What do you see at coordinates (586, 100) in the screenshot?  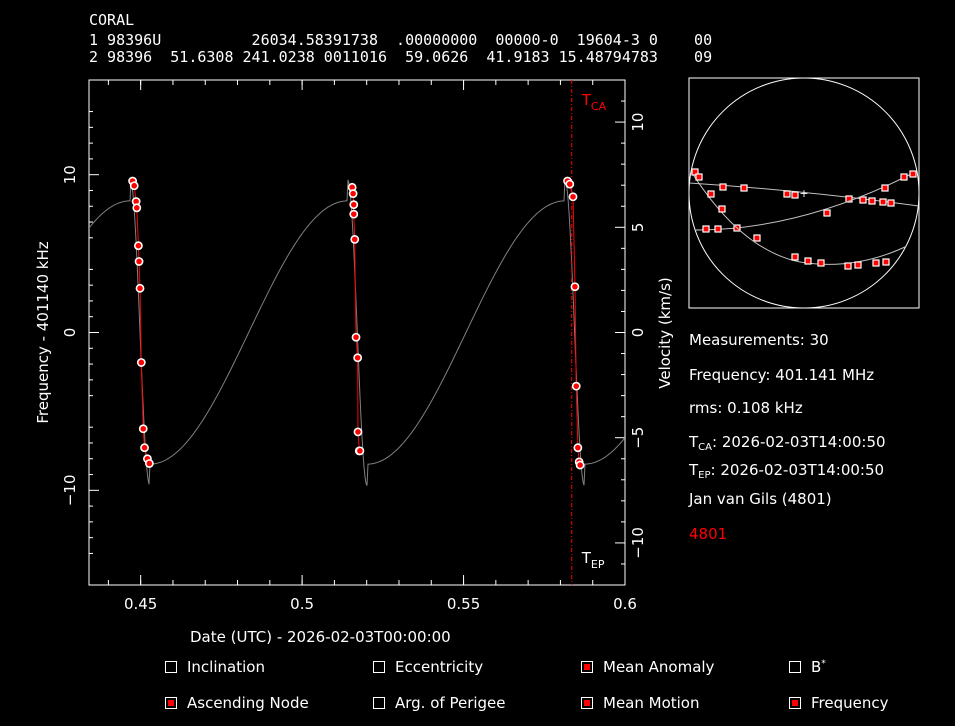 I see `tca-label-main: T` at bounding box center [586, 100].